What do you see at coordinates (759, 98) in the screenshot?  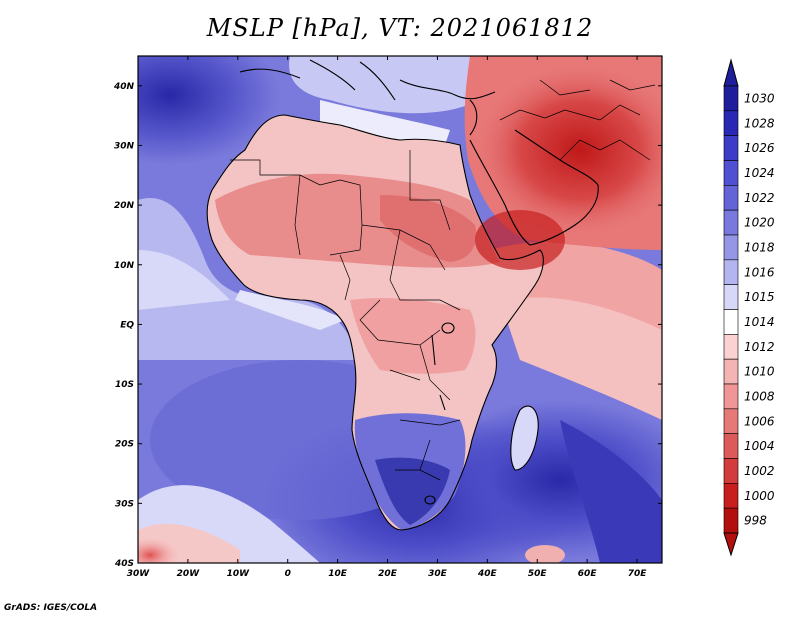 I see `colorbar-label-1030: 1030` at bounding box center [759, 98].